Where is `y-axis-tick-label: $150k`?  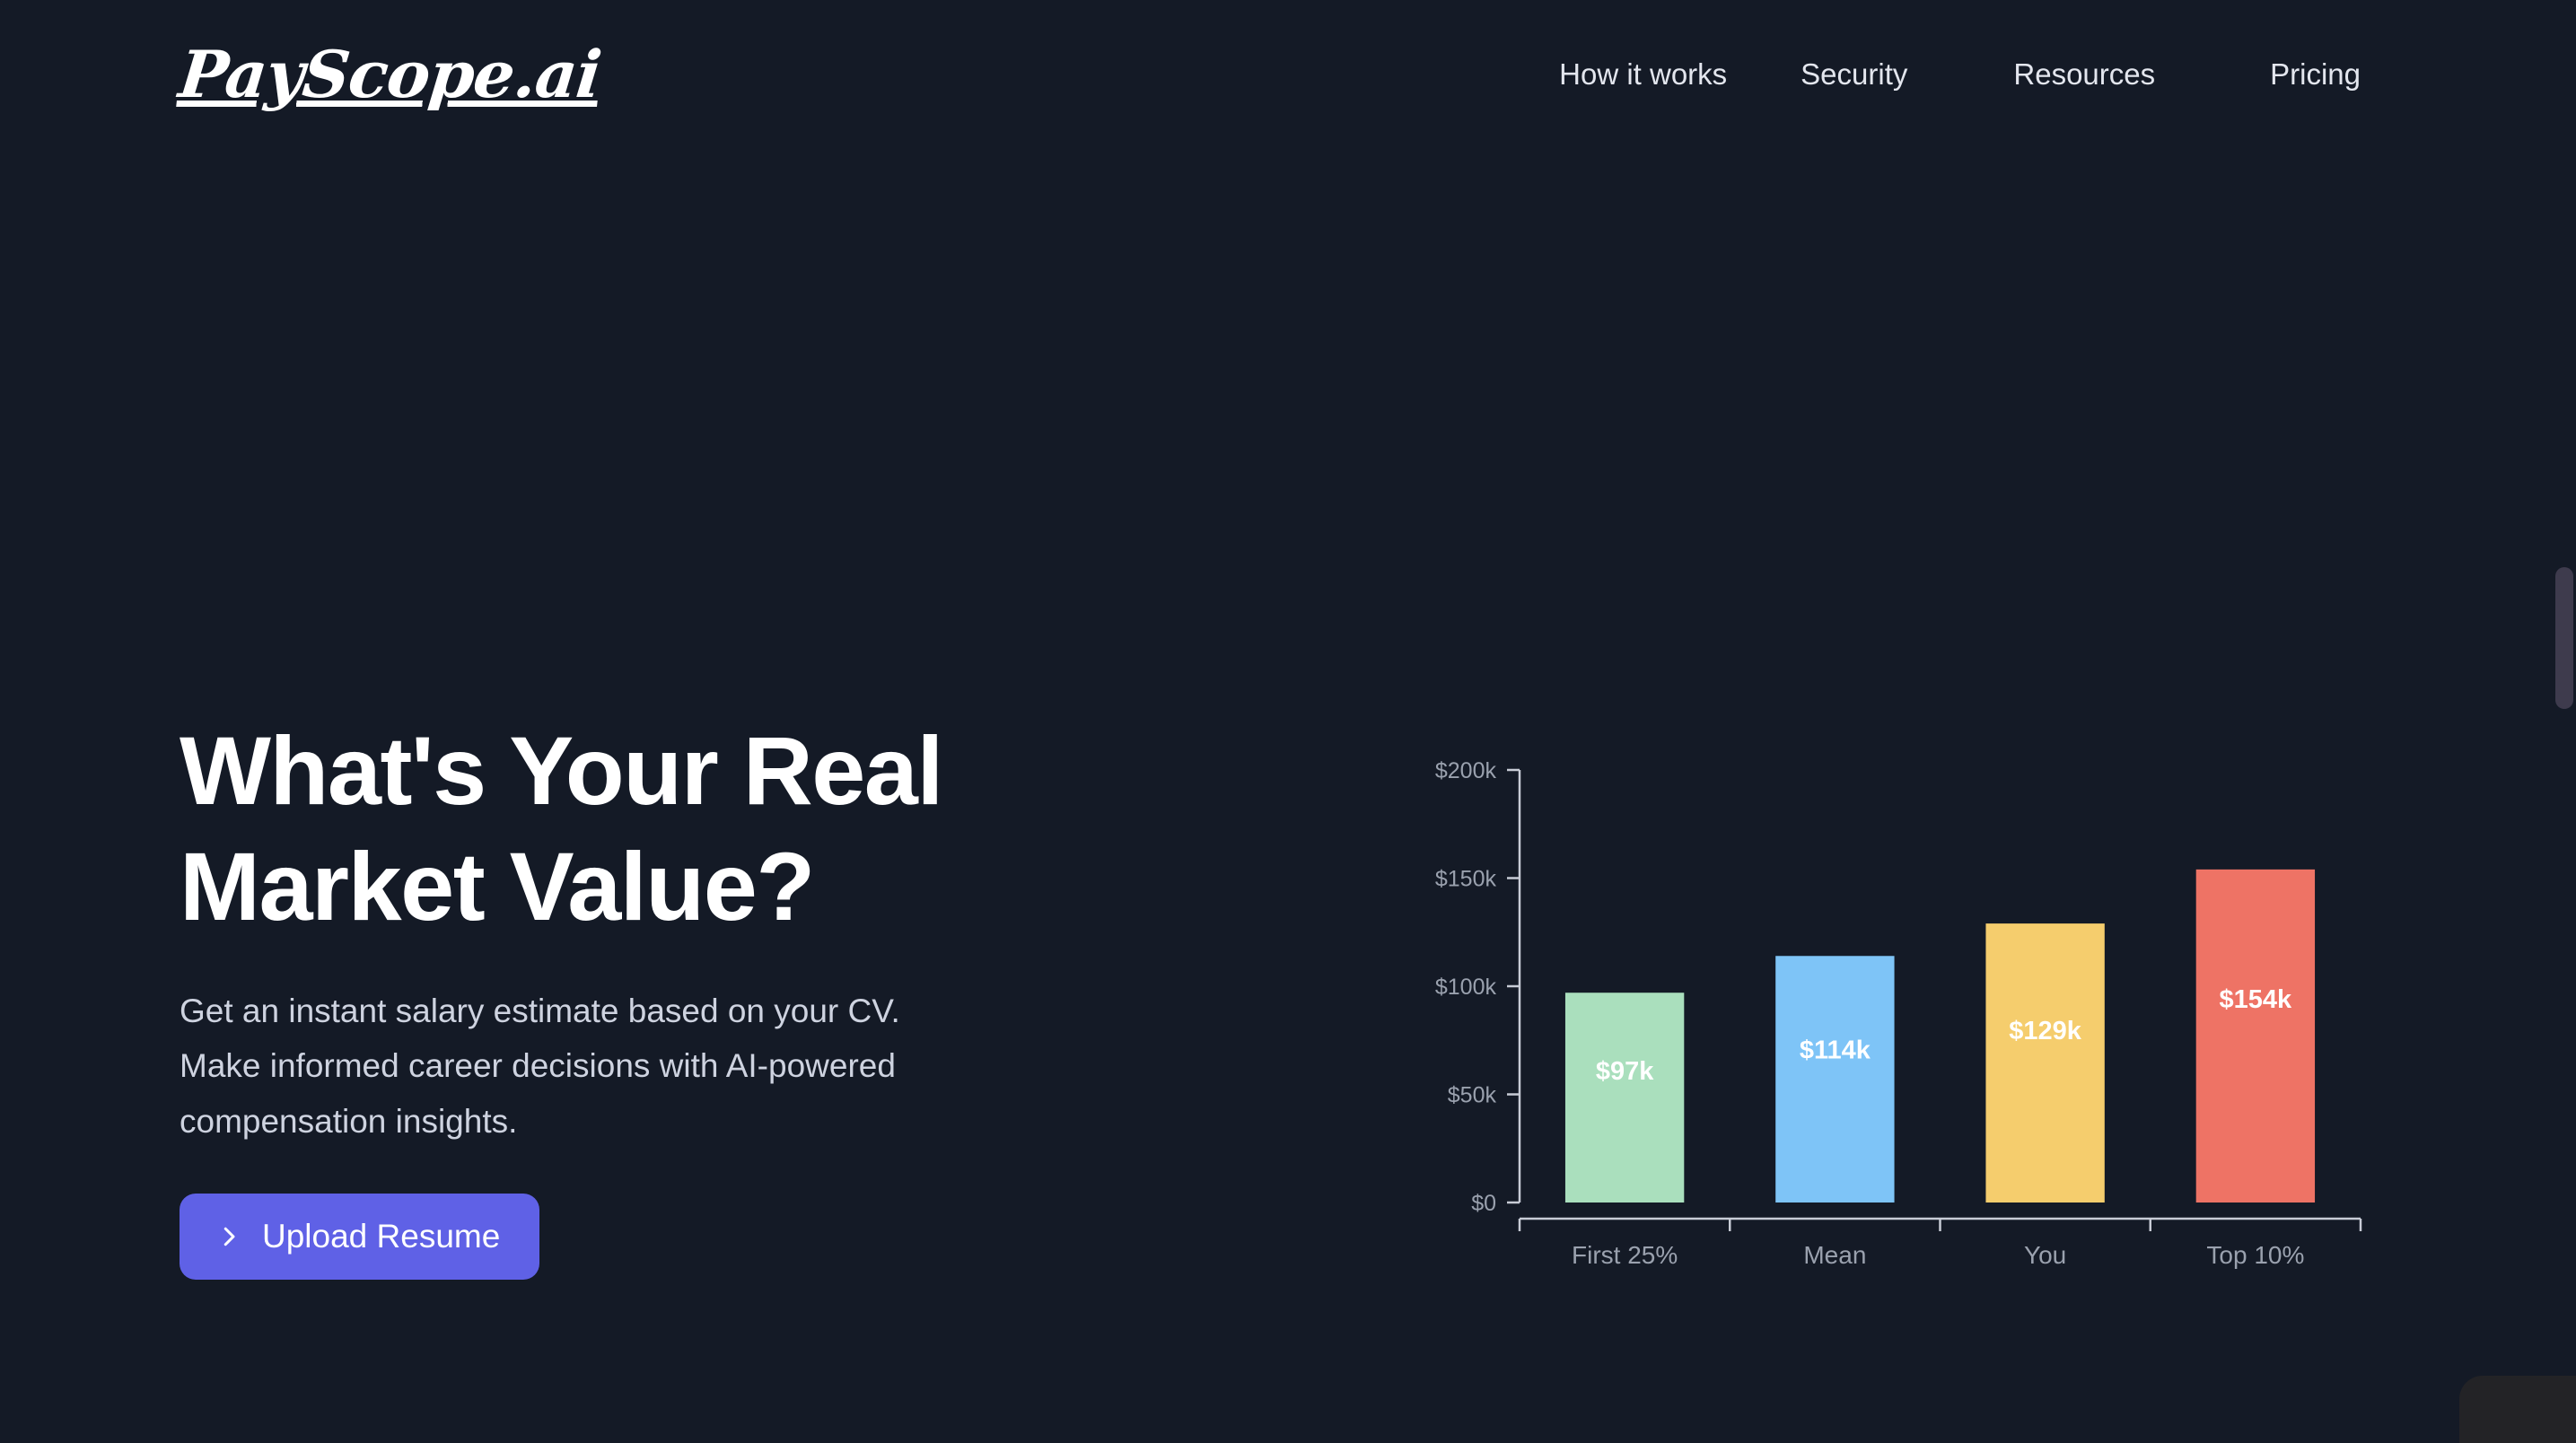 y-axis-tick-label: $150k is located at coordinates (1466, 879).